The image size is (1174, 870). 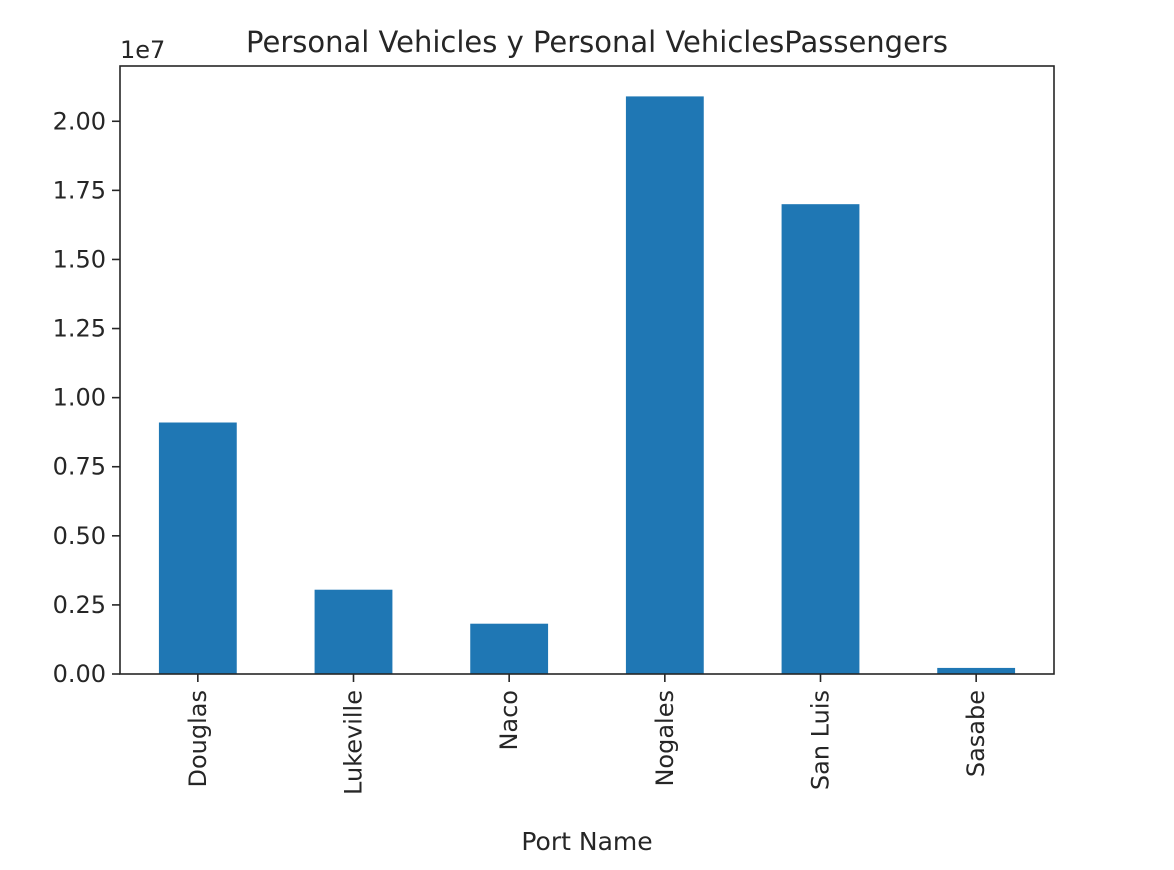 What do you see at coordinates (198, 739) in the screenshot?
I see `x-tick-label: Douglas` at bounding box center [198, 739].